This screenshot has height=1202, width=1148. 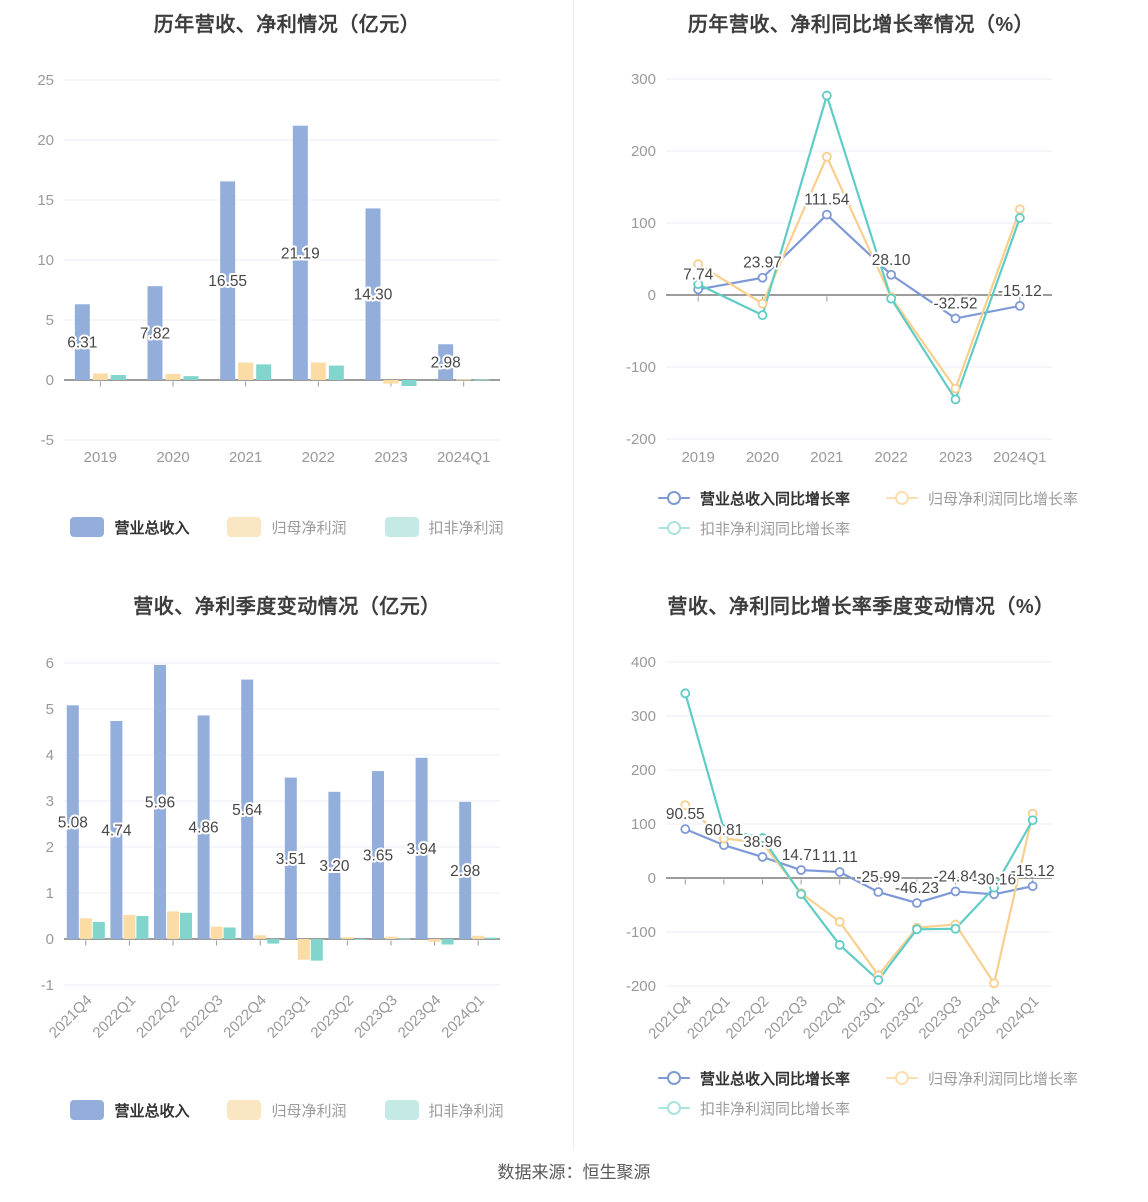 I want to click on legend-annual-growth: 营业总收入同比增长率 归母净利润同比增长率扣非净利润同比增长率, so click(x=893, y=513).